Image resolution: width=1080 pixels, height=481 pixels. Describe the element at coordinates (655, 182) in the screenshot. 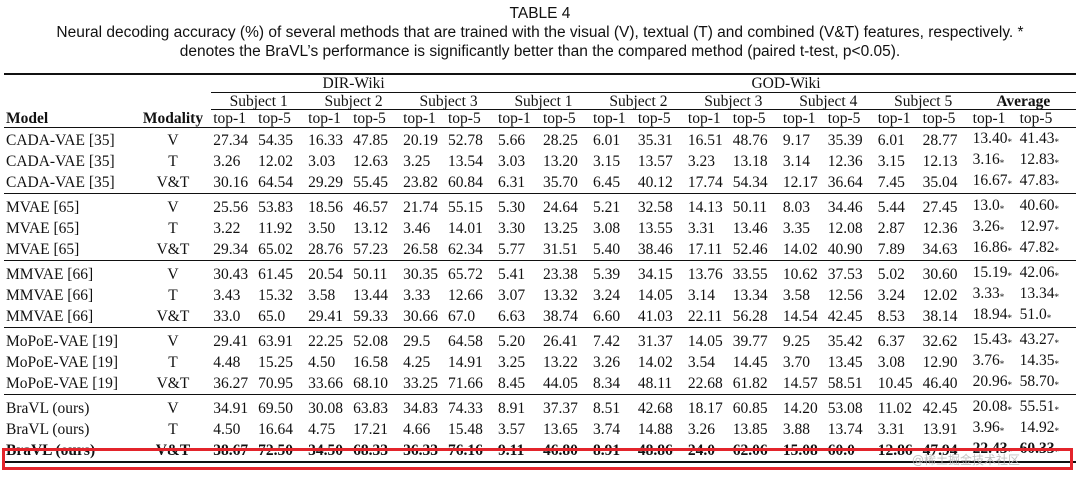

I see `value-text: 40.12` at that location.